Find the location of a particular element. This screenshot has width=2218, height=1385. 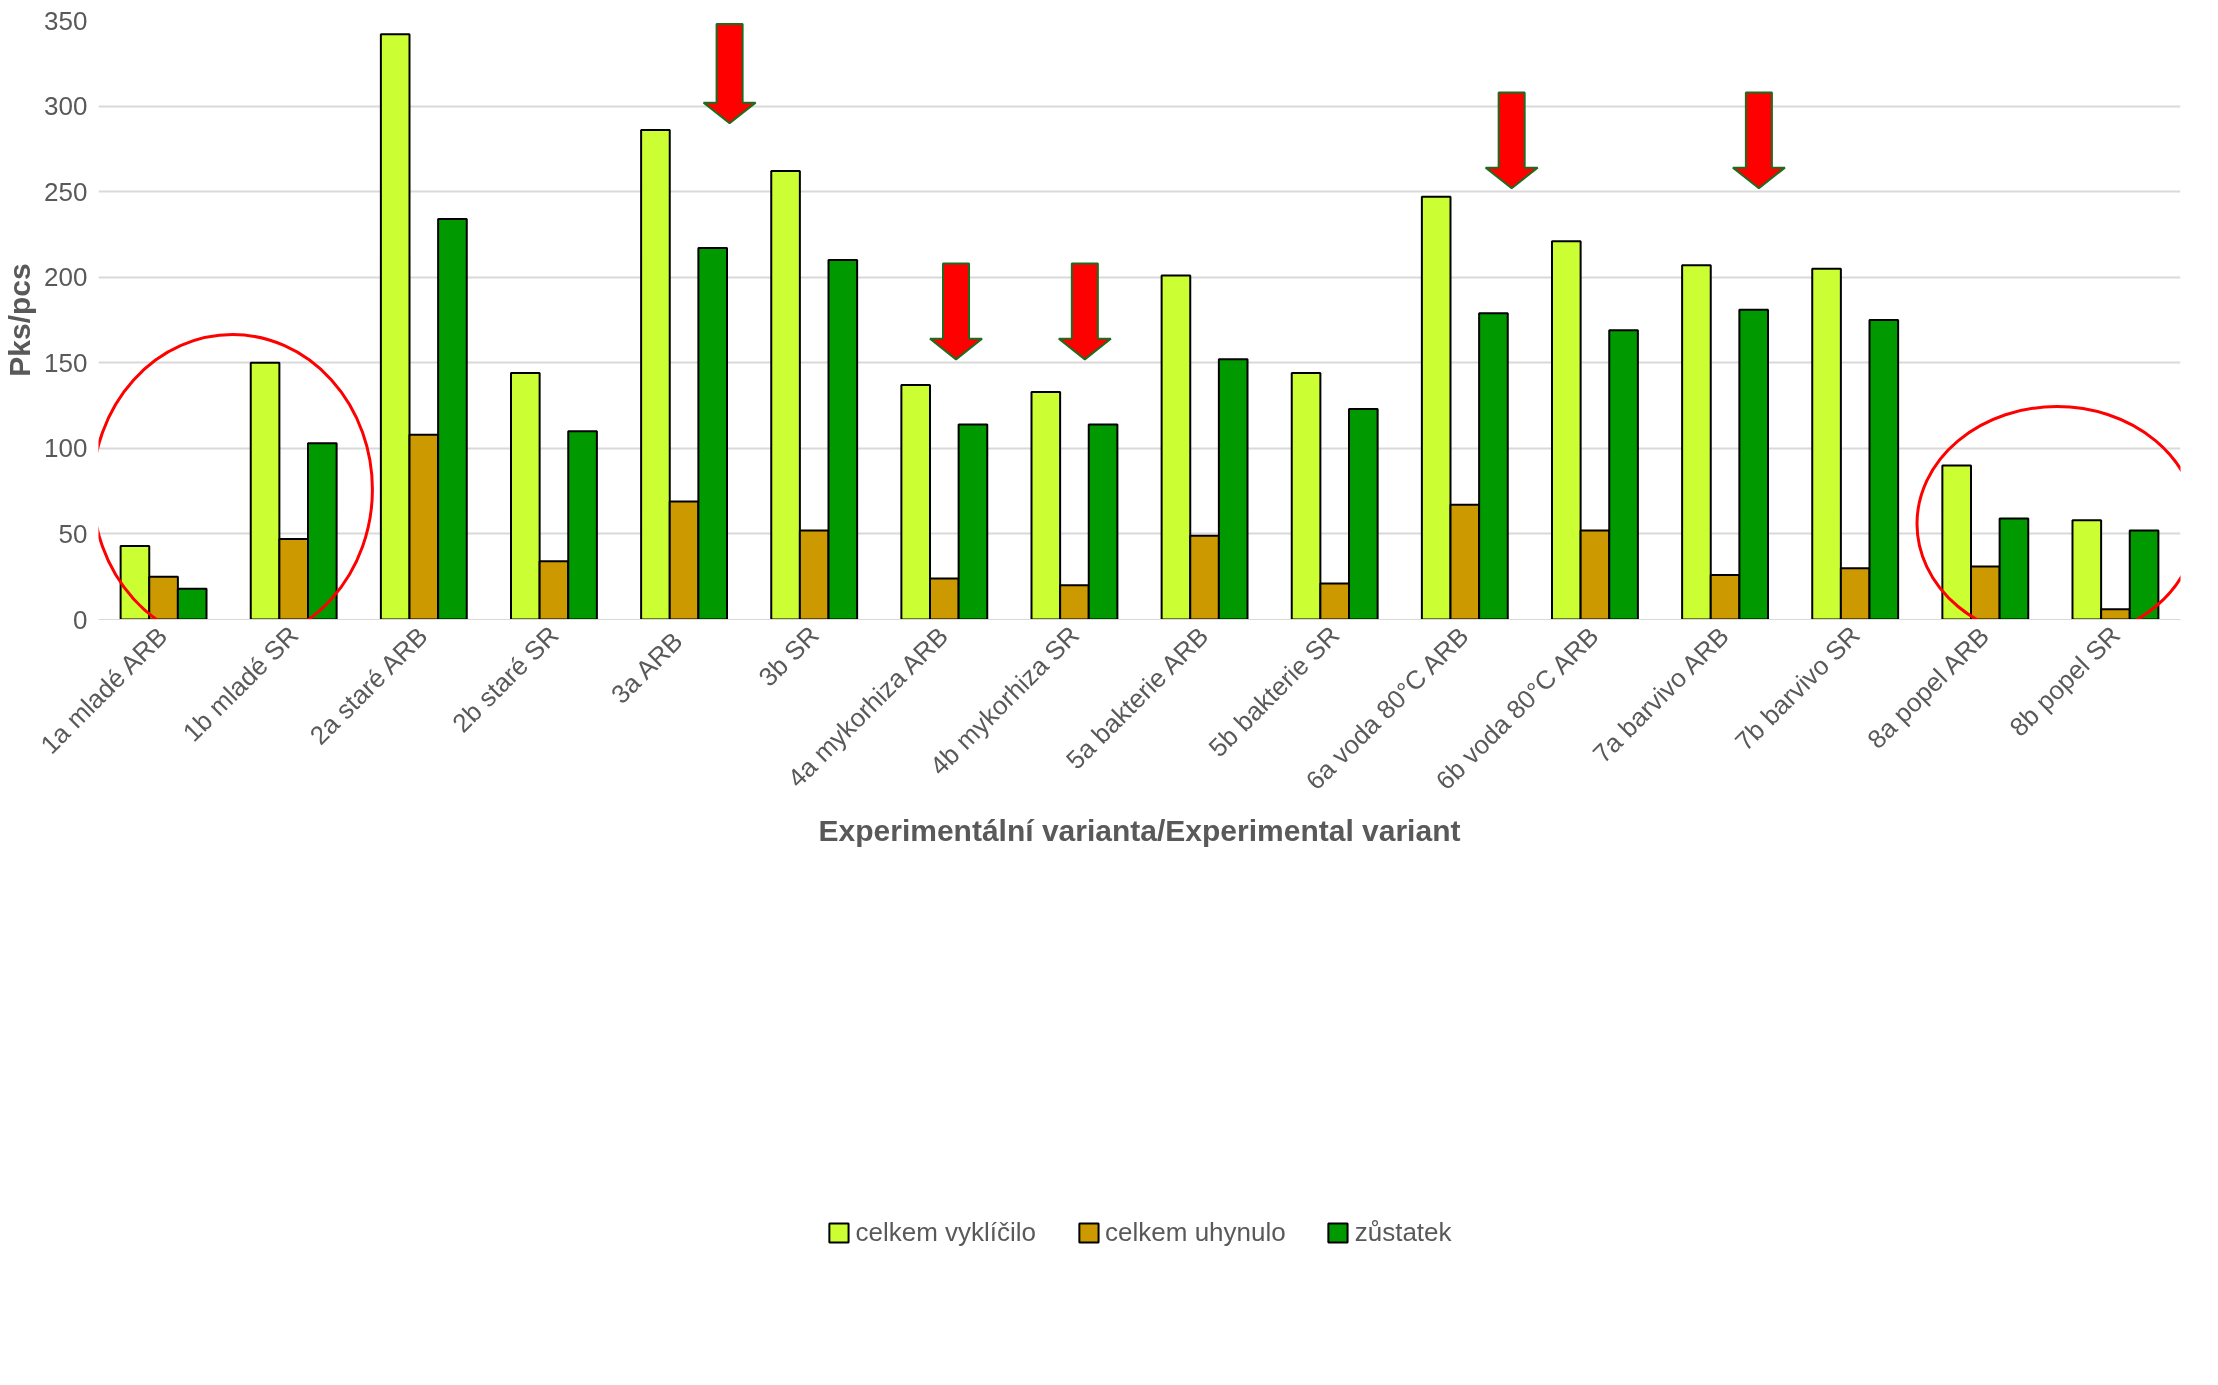

legend-label: celkem vyklíčilo is located at coordinates (946, 1232).